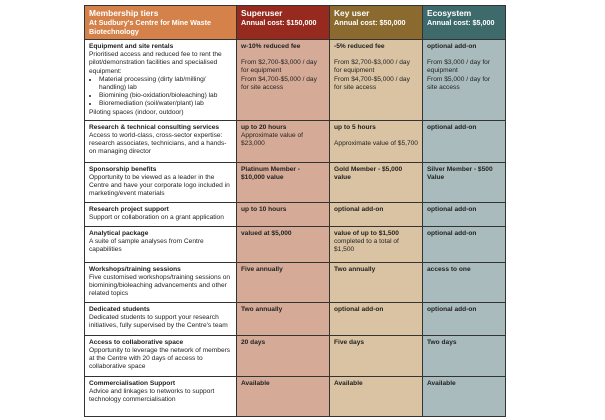  What do you see at coordinates (279, 22) in the screenshot?
I see `tier-cost: Annual cost: $150,000` at bounding box center [279, 22].